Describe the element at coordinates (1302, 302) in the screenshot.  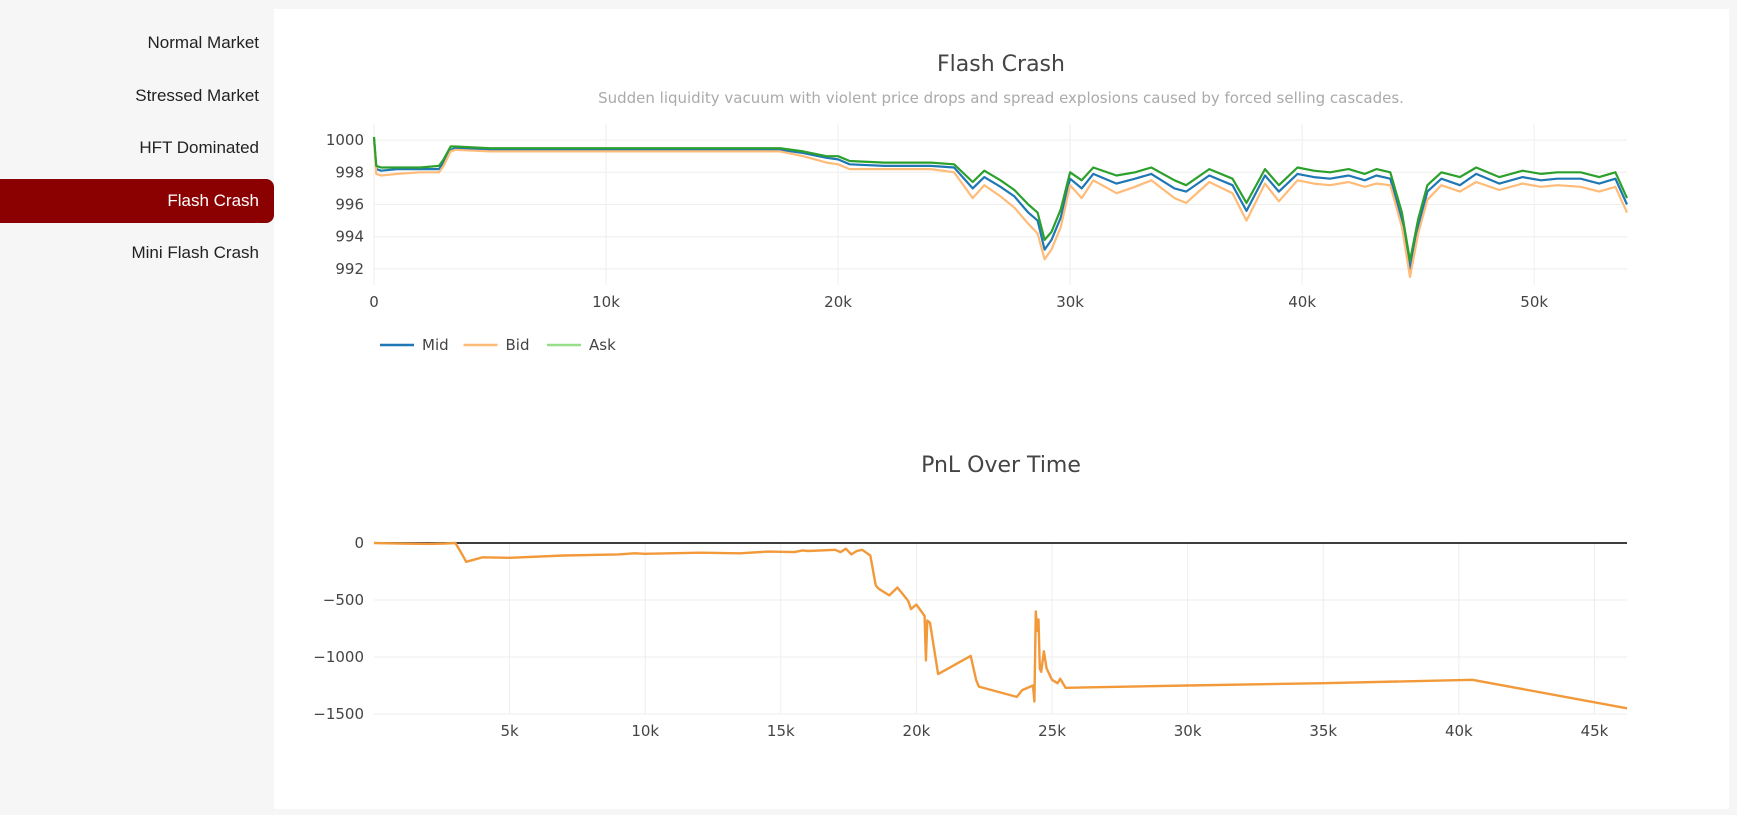
I see `price-x-tick-label: 40k` at that location.